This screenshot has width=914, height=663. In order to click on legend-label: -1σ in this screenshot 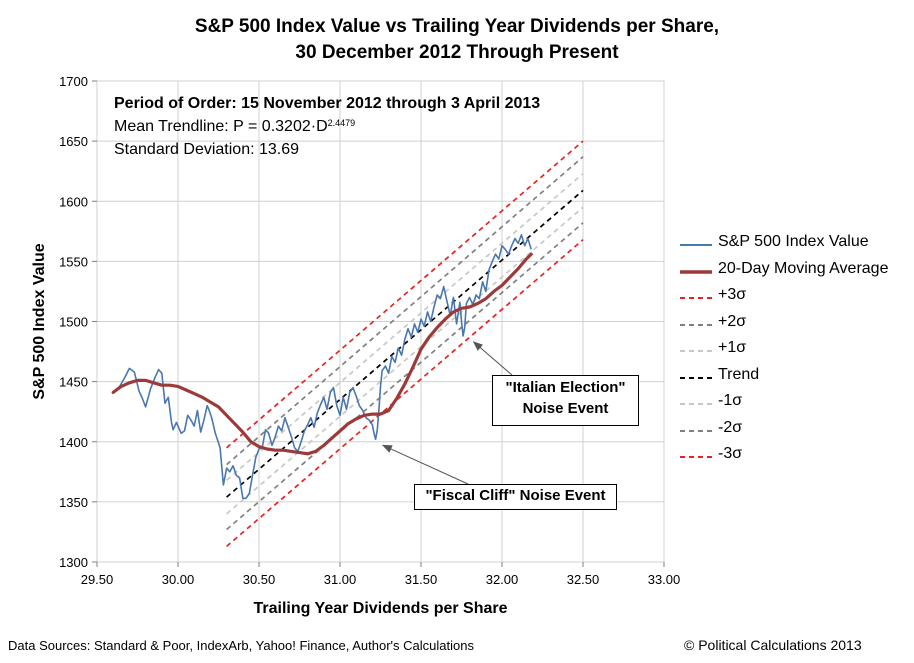, I will do `click(730, 400)`.